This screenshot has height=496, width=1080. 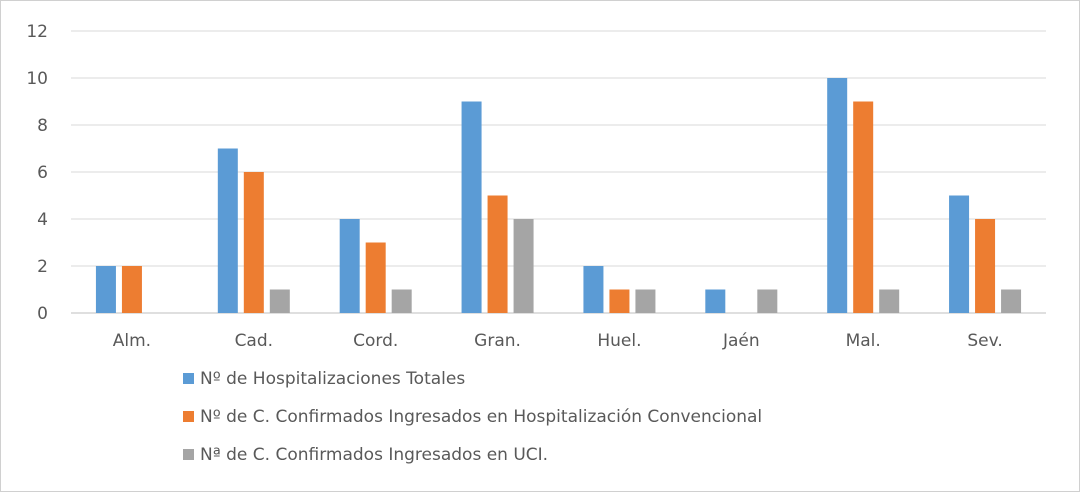 I want to click on legend-label: Nº de Hospitalizaciones Totales, so click(x=332, y=379).